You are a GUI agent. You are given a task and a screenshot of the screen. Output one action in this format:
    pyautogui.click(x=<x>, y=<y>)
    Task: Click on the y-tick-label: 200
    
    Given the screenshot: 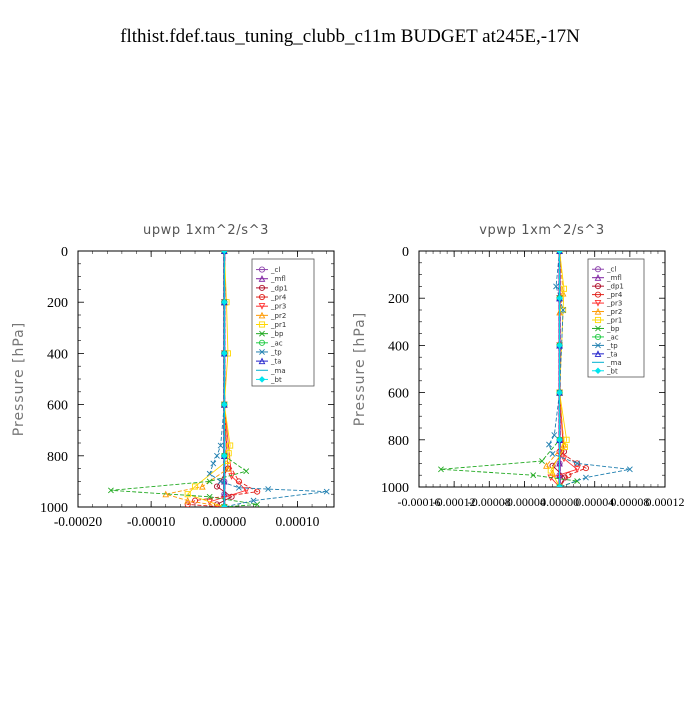 What is the action you would take?
    pyautogui.click(x=57, y=303)
    